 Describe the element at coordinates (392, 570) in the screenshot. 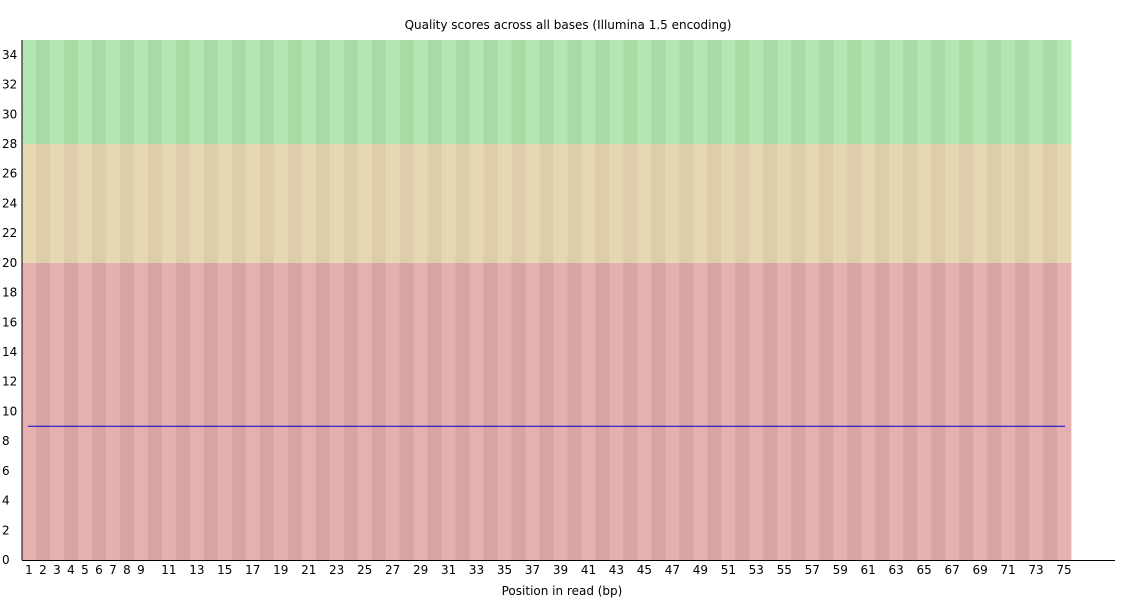

I see `x-tick-label: 27` at that location.